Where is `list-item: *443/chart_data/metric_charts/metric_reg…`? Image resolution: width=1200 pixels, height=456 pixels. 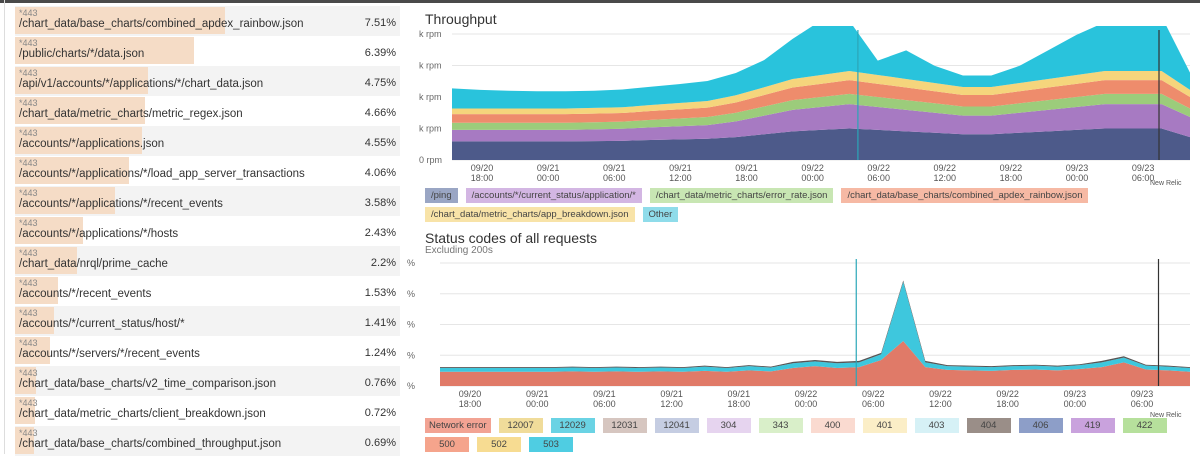
list-item: *443/chart_data/metric_charts/metric_reg… is located at coordinates (207, 111).